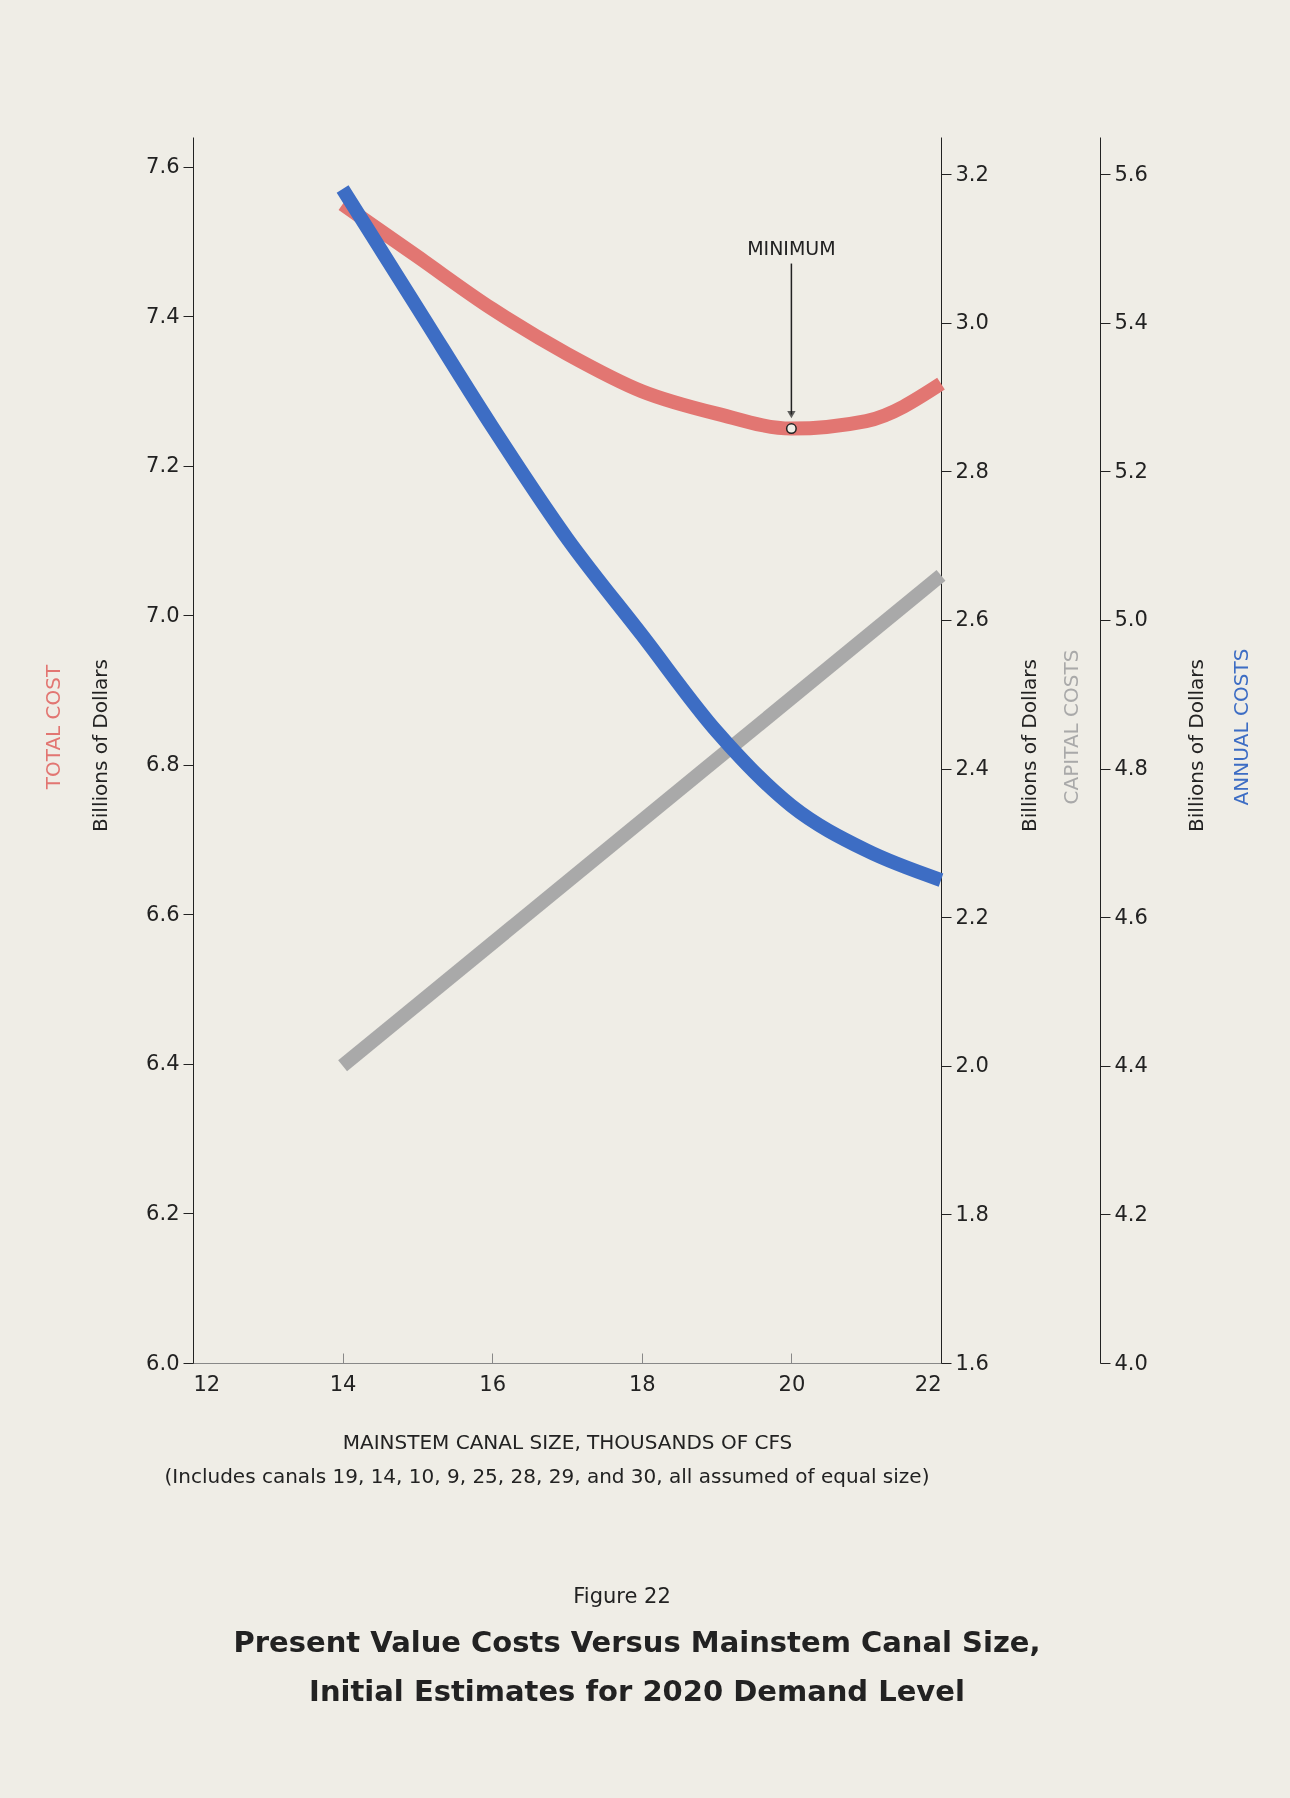  Describe the element at coordinates (163, 1212) in the screenshot. I see `y-tick-label: 6.2` at that location.